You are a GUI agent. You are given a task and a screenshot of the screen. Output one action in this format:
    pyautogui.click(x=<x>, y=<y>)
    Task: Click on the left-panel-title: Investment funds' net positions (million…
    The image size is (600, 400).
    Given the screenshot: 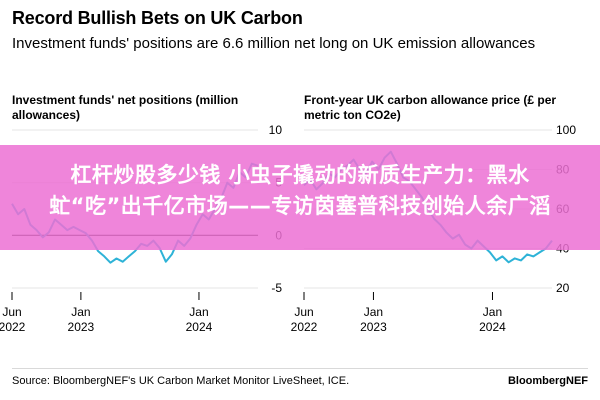 What is the action you would take?
    pyautogui.click(x=125, y=107)
    